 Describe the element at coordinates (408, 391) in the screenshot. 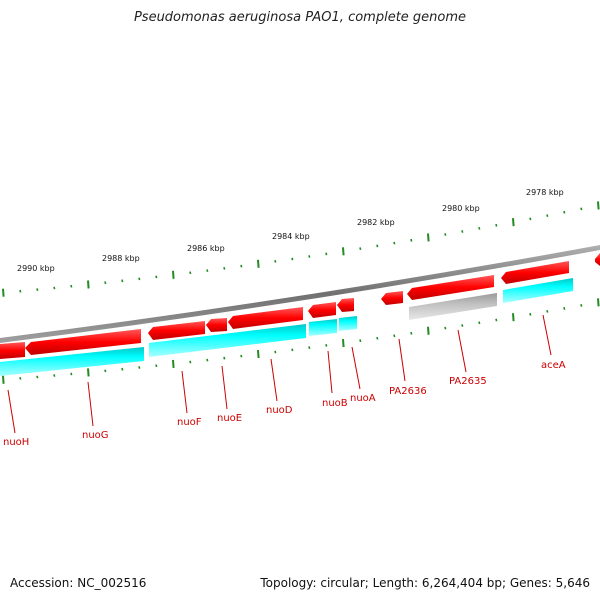

I see `gene-label-PA2636: PA2636` at that location.